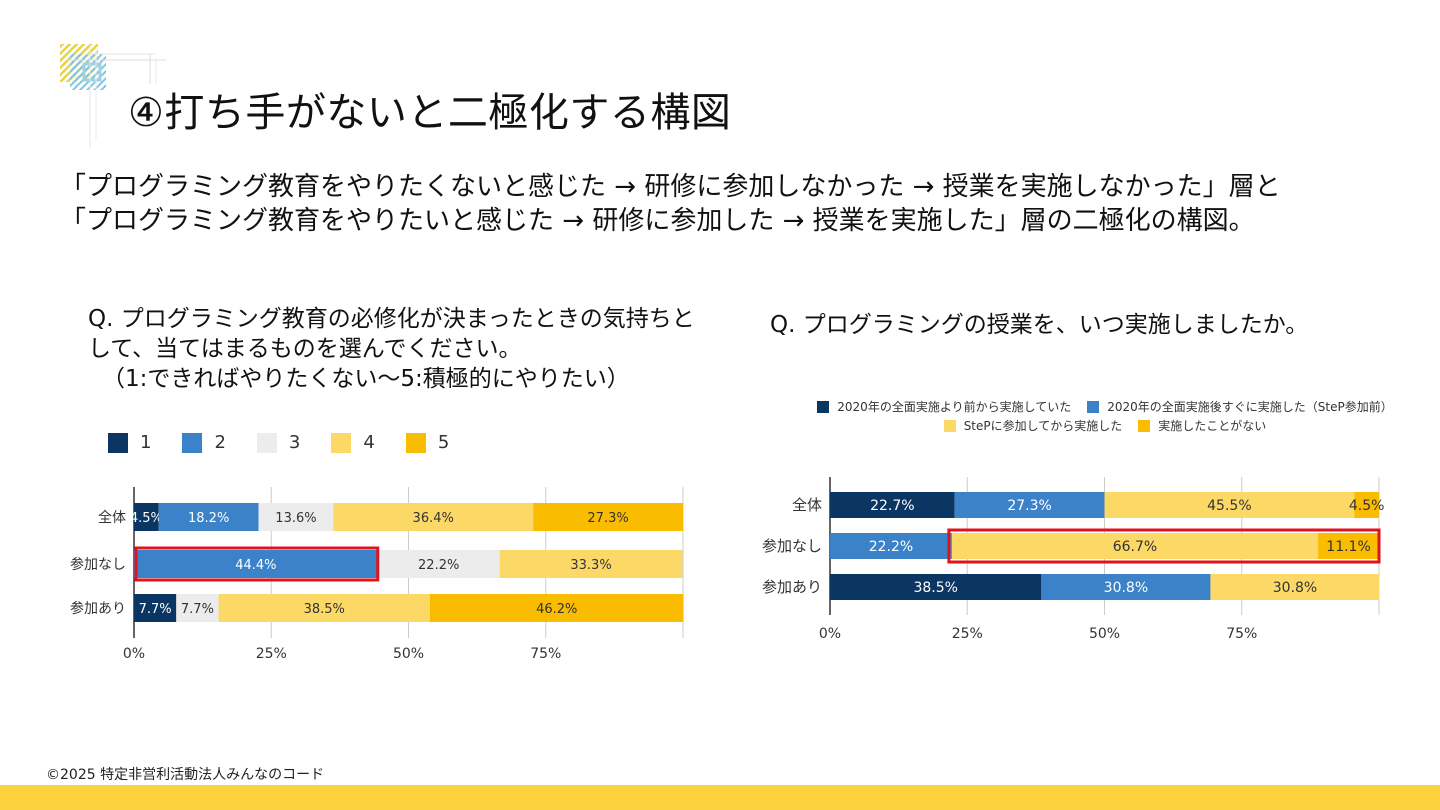  Describe the element at coordinates (391, 319) in the screenshot. I see `question-1-line: Q. プログラミング教育の必修化が決まったときの気持ちと` at that location.